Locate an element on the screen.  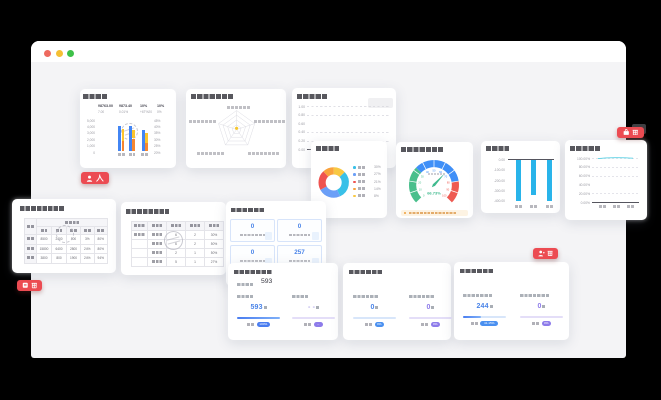
svg-text: 66.73% is located at coordinates (434, 193).